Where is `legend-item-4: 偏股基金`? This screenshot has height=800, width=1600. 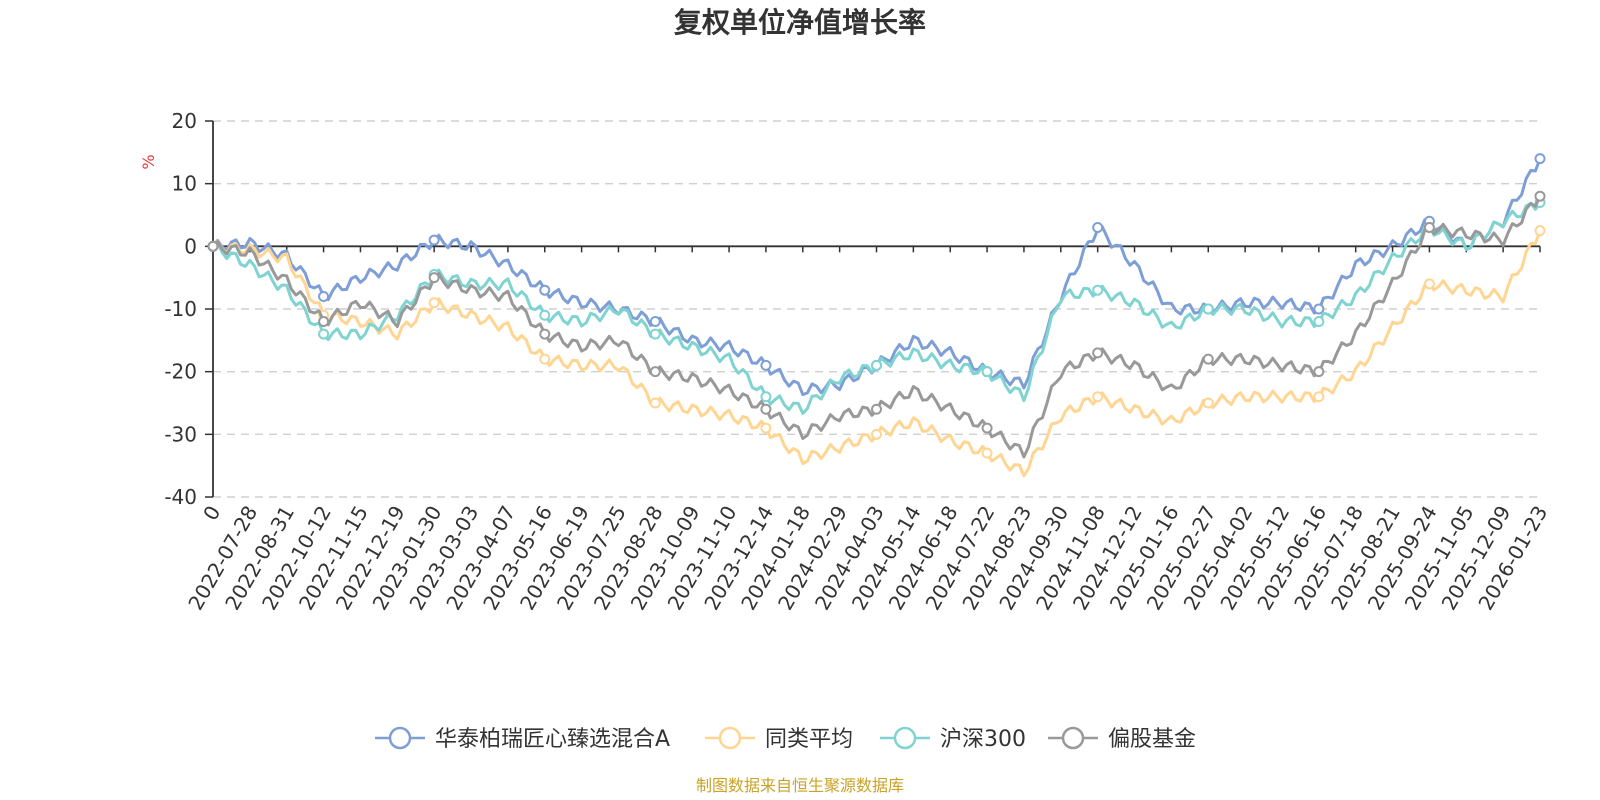
legend-item-4: 偏股基金 is located at coordinates (1122, 739).